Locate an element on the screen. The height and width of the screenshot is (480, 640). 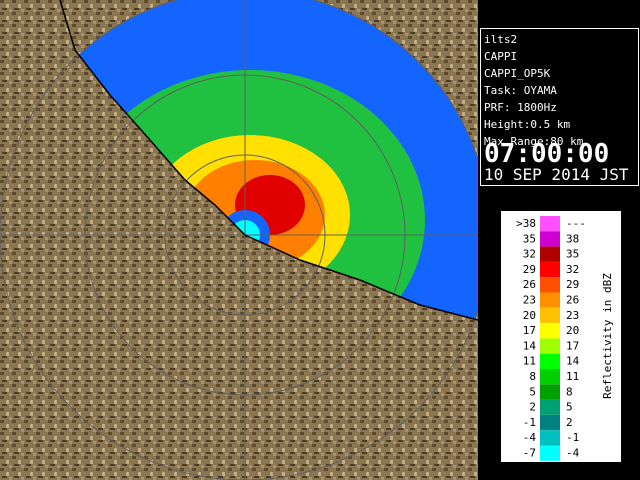
legend-high: 35 is located at coordinates (572, 254).